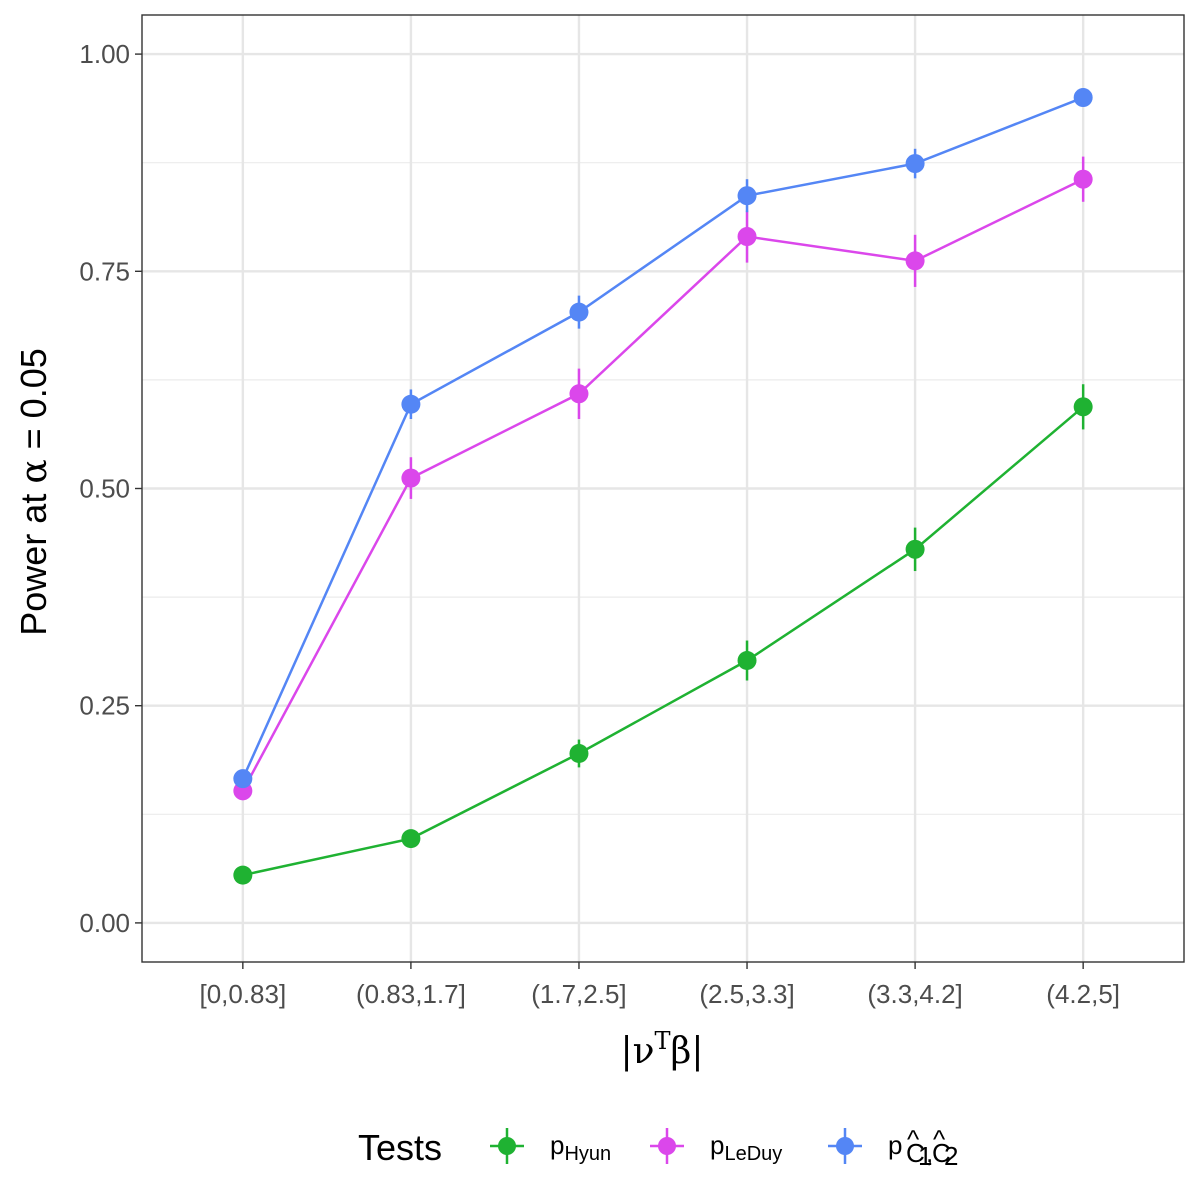 Image resolution: width=1200 pixels, height=1200 pixels. Describe the element at coordinates (587, 1154) in the screenshot. I see `legend-label-hyun-sub: Hyun` at that location.